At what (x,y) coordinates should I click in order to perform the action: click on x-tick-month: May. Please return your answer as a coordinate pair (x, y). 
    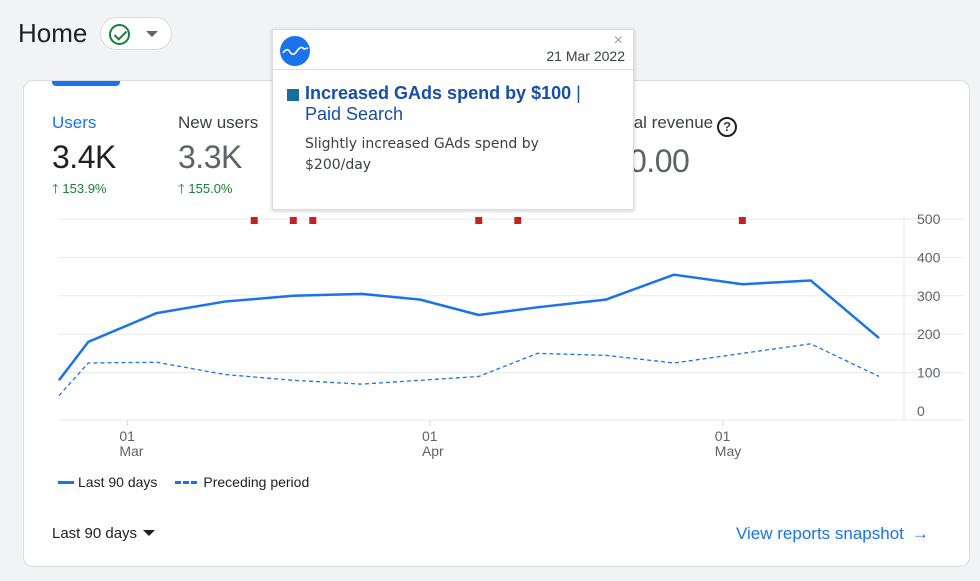
    Looking at the image, I should click on (728, 451).